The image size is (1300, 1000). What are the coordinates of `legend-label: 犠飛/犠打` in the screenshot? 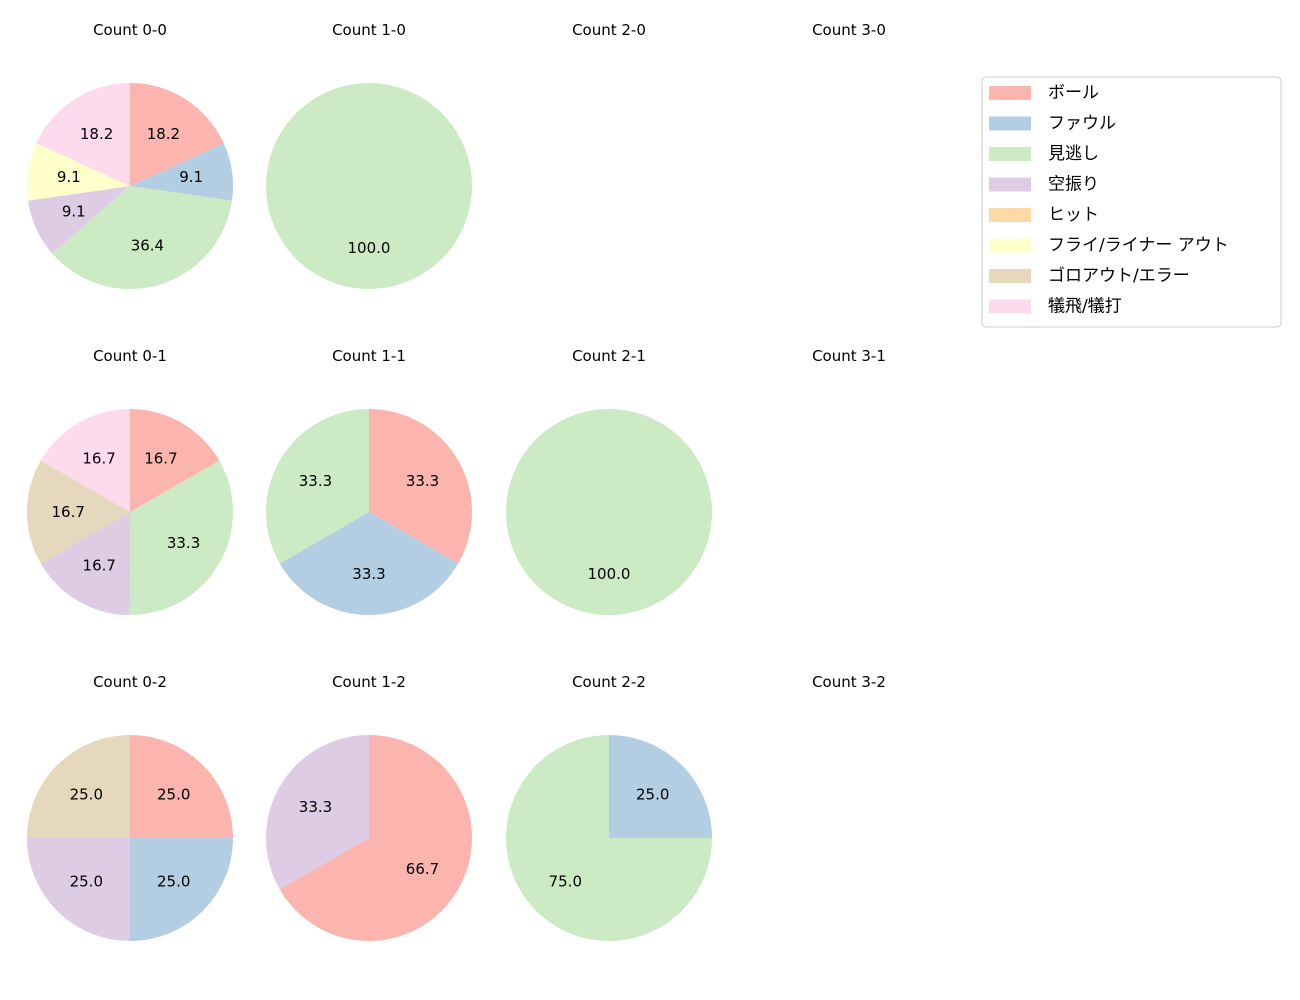 It's located at (1085, 307).